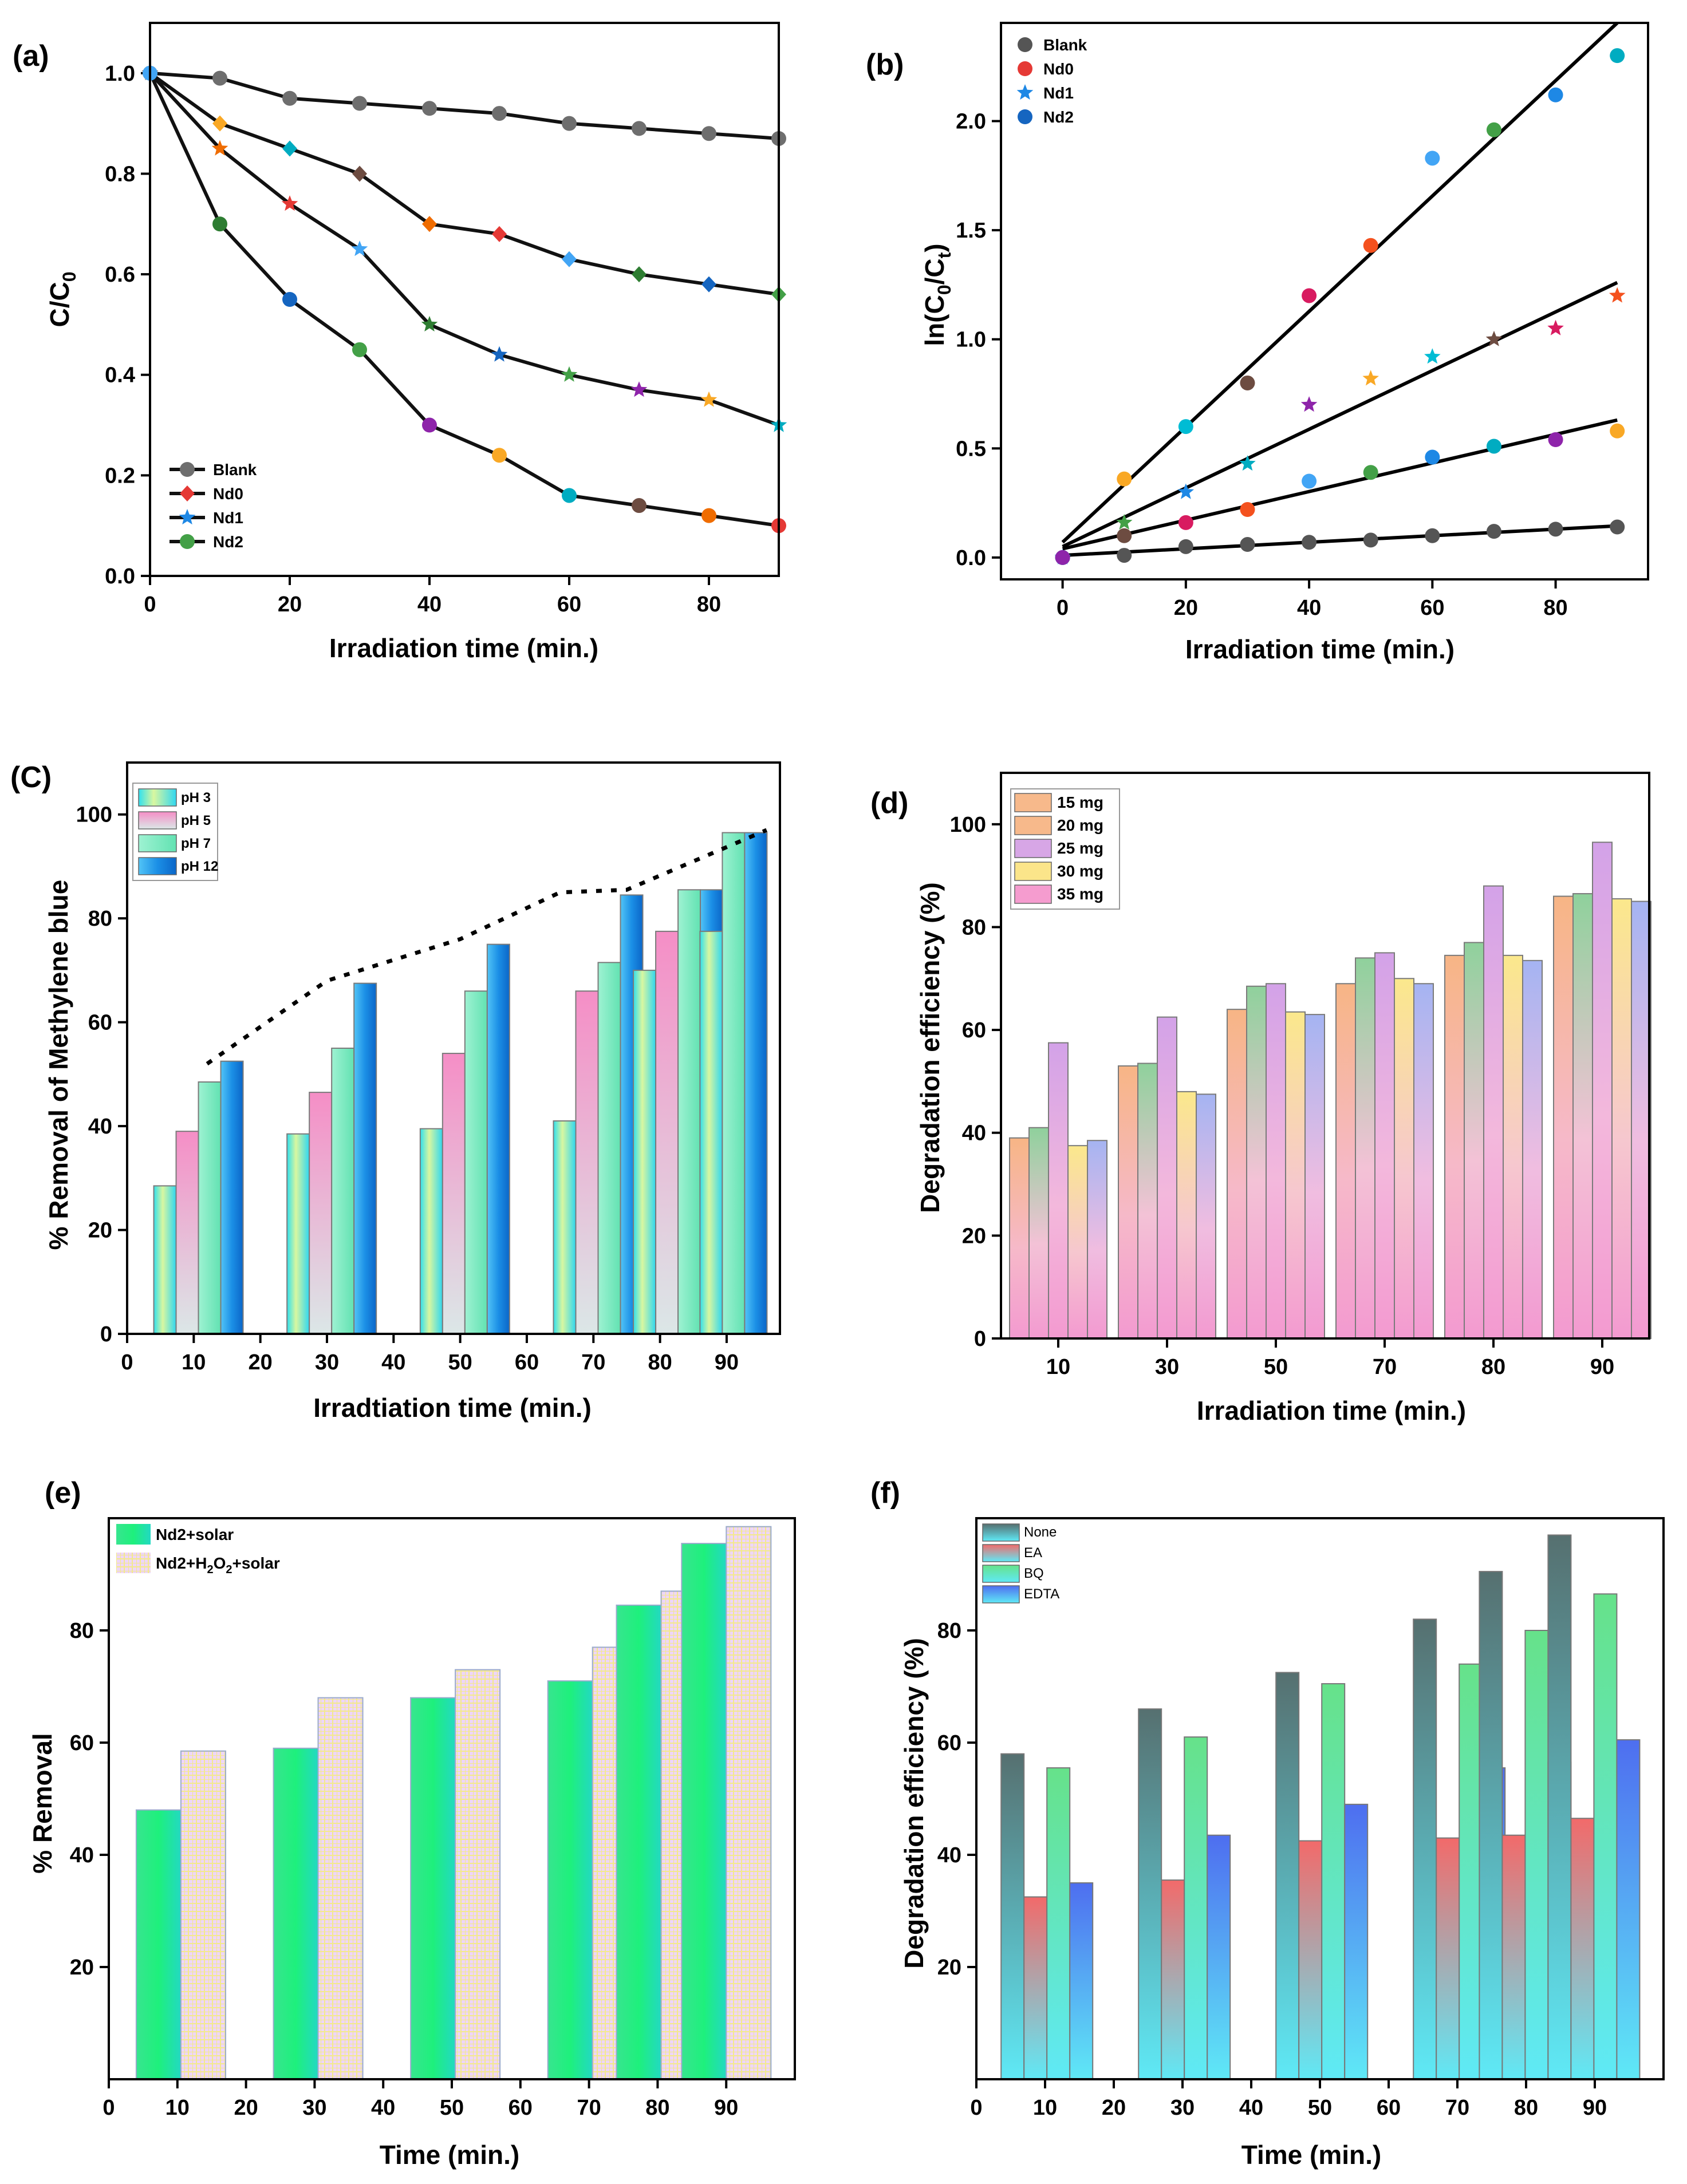  I want to click on trend-line, so click(487, 947).